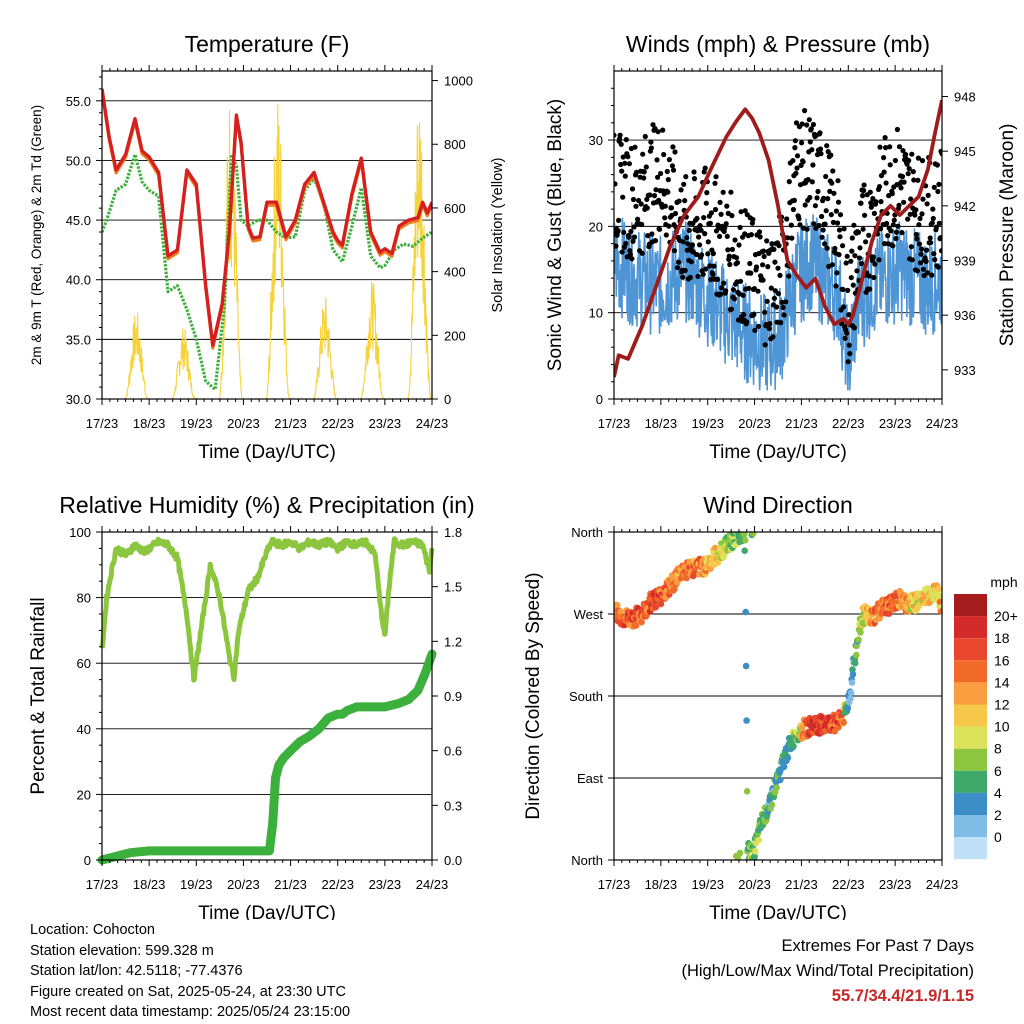 This screenshot has width=1024, height=1024. I want to click on x-tick-label: 21/23, so click(801, 423).